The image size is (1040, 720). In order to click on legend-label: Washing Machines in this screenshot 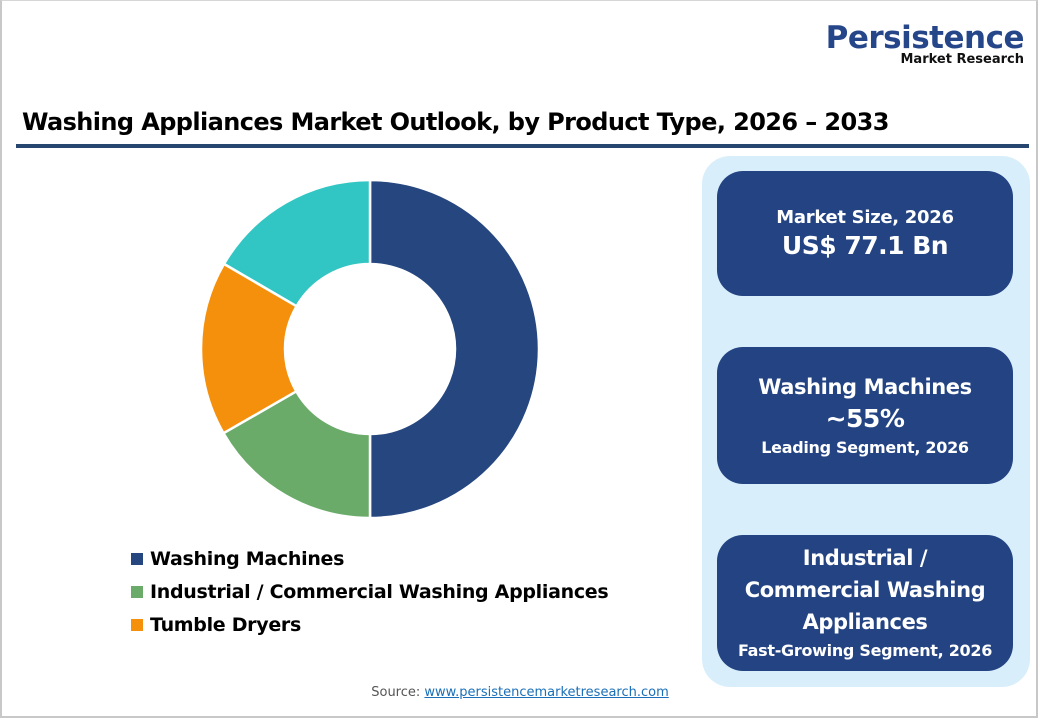, I will do `click(247, 558)`.